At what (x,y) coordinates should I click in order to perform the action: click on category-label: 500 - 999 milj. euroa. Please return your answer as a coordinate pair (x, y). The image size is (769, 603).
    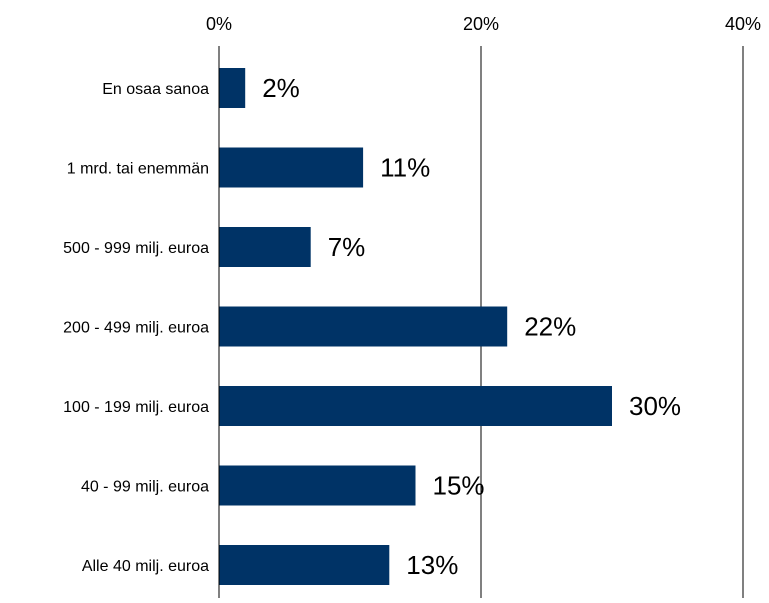
    Looking at the image, I should click on (136, 248).